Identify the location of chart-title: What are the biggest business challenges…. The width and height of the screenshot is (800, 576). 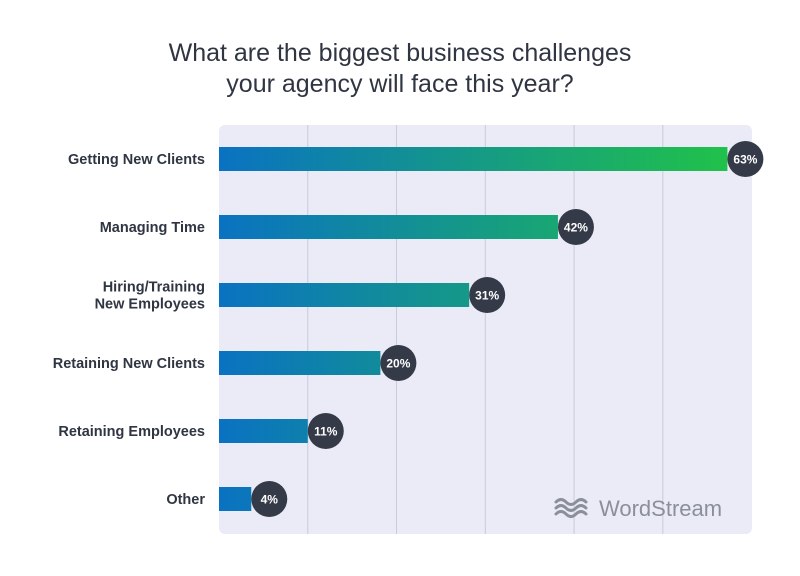
(400, 69).